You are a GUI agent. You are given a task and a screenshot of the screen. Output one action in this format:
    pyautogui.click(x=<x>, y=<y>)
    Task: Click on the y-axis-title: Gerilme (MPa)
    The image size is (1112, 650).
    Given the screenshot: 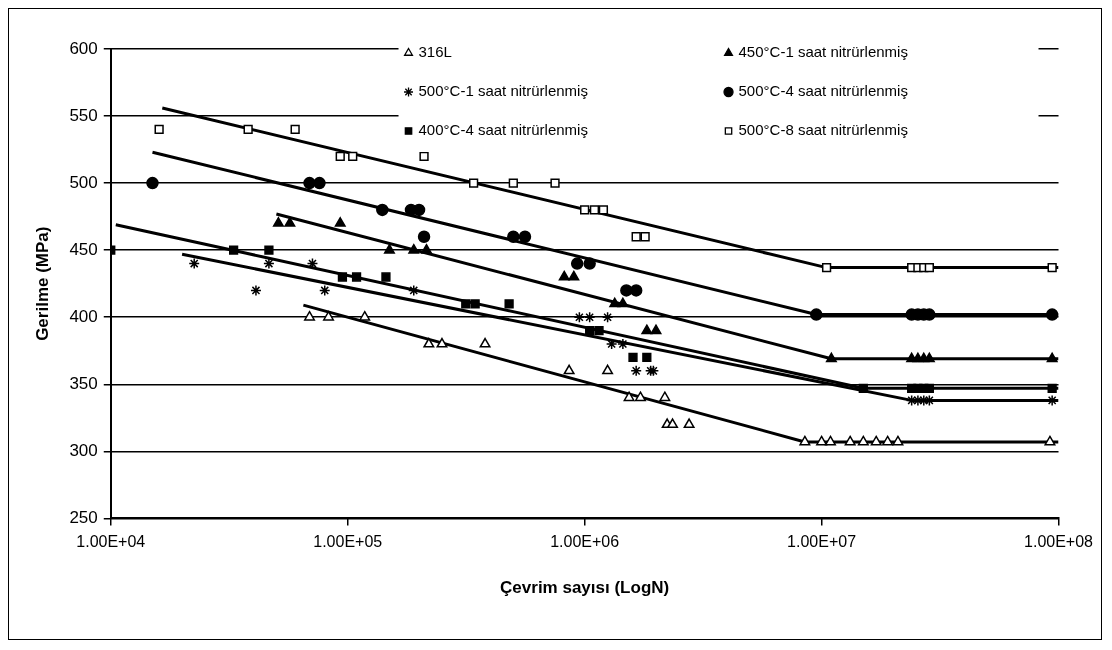 What is the action you would take?
    pyautogui.click(x=42, y=283)
    